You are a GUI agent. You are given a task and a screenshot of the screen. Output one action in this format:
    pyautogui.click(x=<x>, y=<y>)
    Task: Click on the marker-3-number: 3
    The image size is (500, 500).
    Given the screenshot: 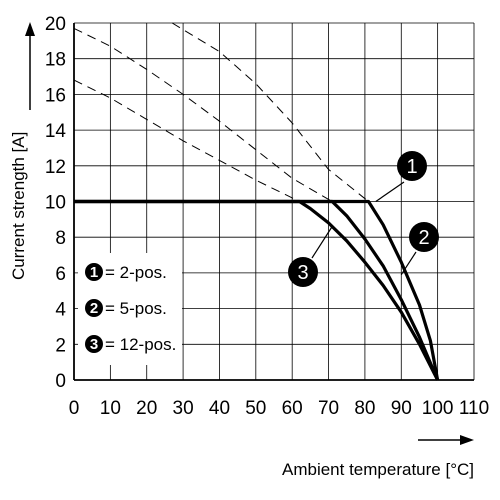 What is the action you would take?
    pyautogui.click(x=302, y=273)
    